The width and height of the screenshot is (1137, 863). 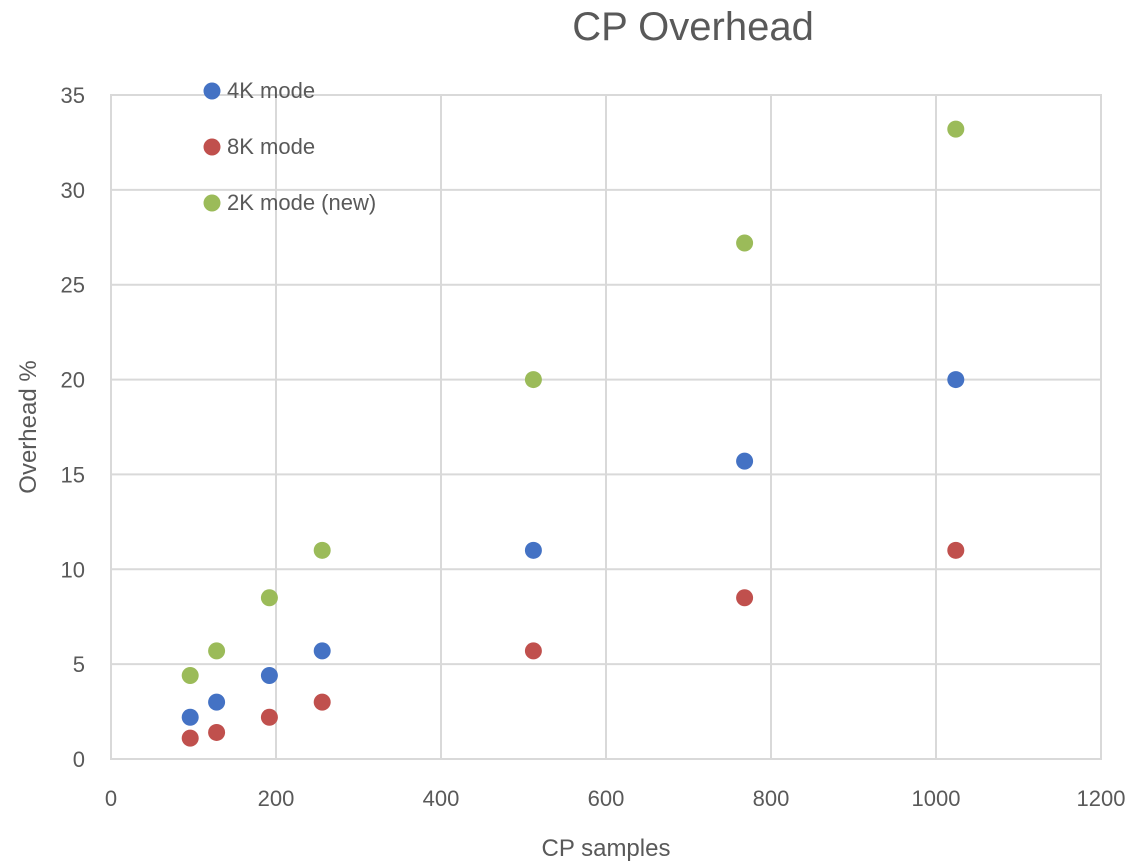 I want to click on chart-title: CP Overhead, so click(x=693, y=27).